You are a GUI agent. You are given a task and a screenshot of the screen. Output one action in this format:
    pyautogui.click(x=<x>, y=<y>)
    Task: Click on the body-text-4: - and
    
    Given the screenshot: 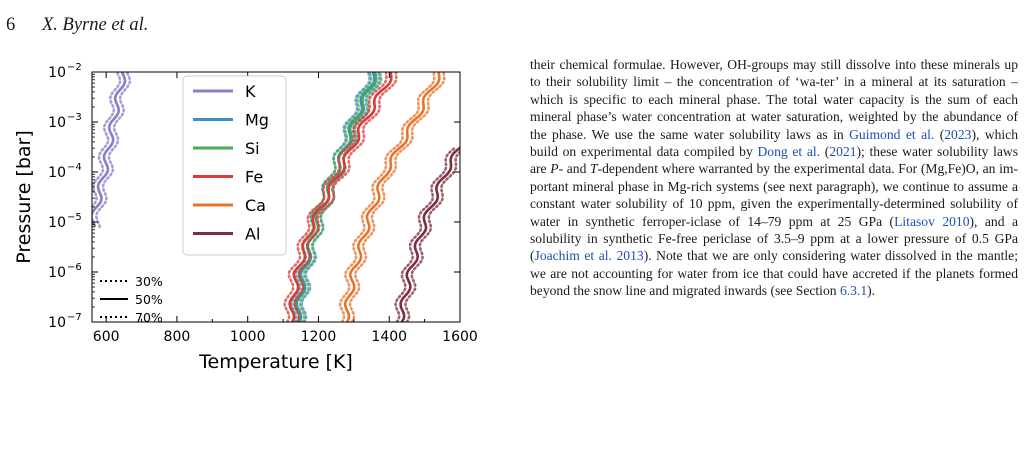 What is the action you would take?
    pyautogui.click(x=574, y=169)
    